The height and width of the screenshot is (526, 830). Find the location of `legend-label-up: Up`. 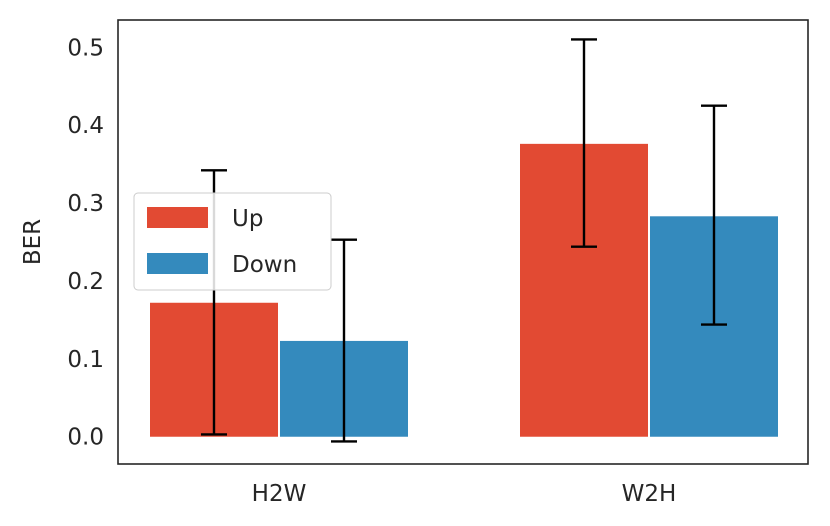

legend-label-up: Up is located at coordinates (247, 219).